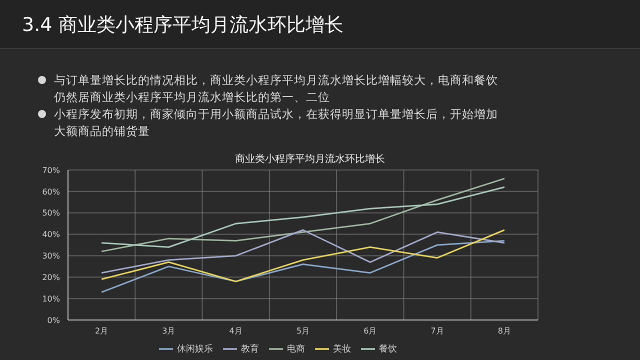  I want to click on y-tick-label: 10%, so click(51, 299).